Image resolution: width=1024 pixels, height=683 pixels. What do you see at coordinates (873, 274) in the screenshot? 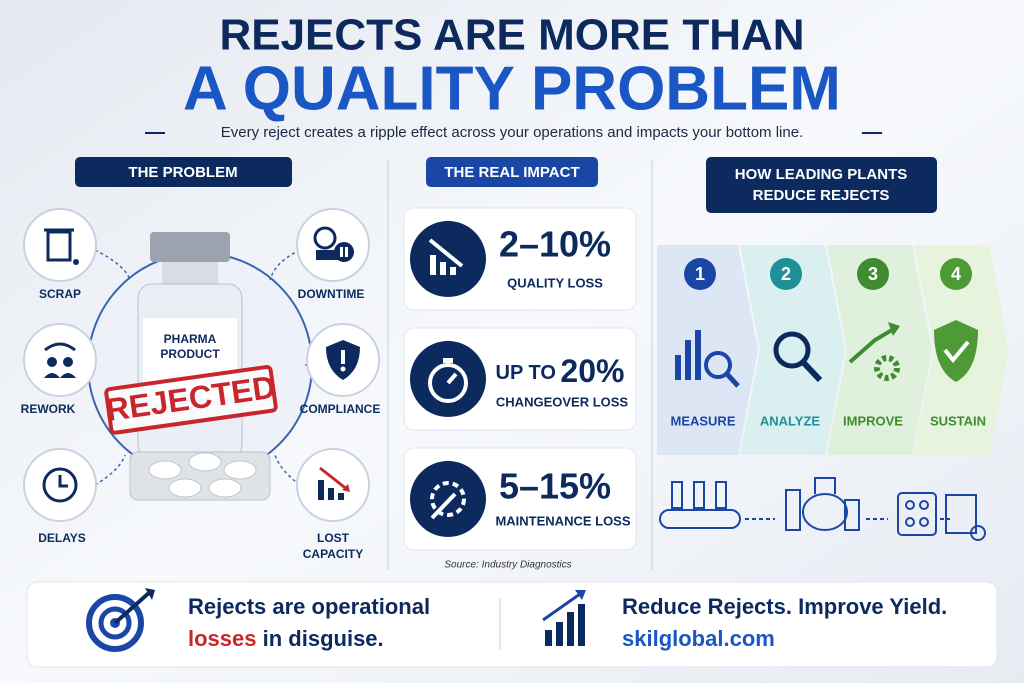
I see `step-number: 3` at bounding box center [873, 274].